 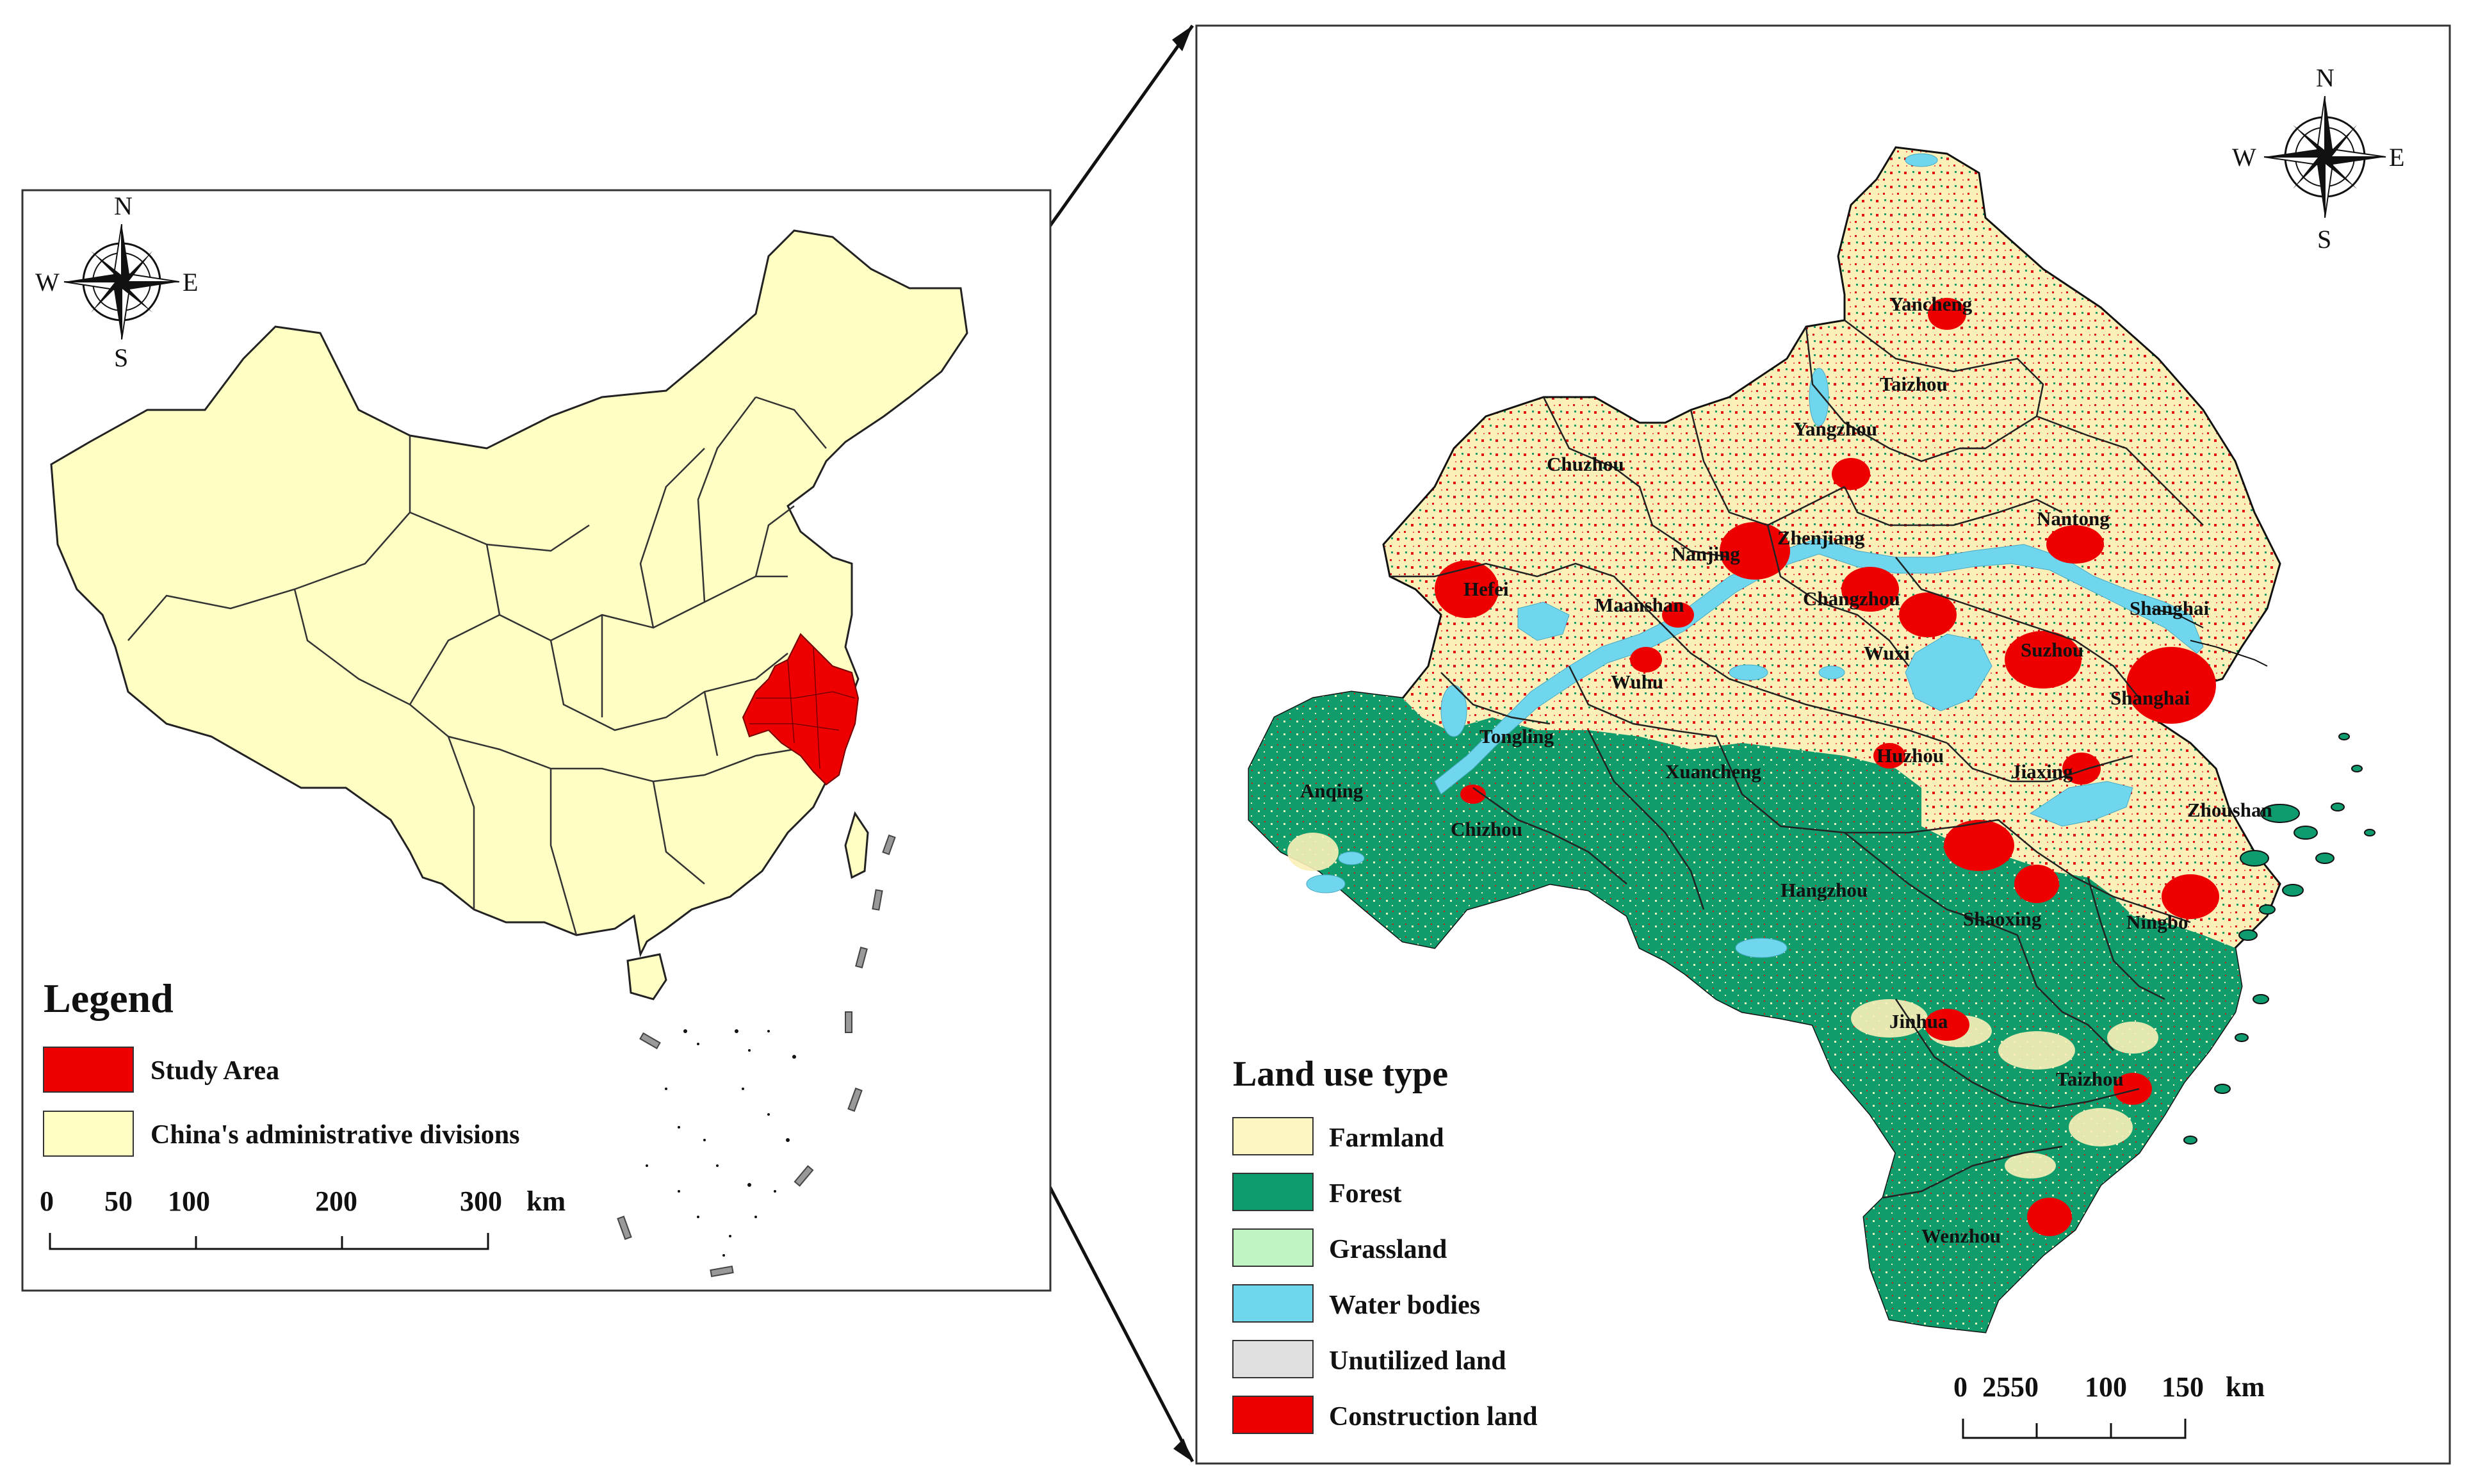 I want to click on nantong-urban, so click(x=2075, y=544).